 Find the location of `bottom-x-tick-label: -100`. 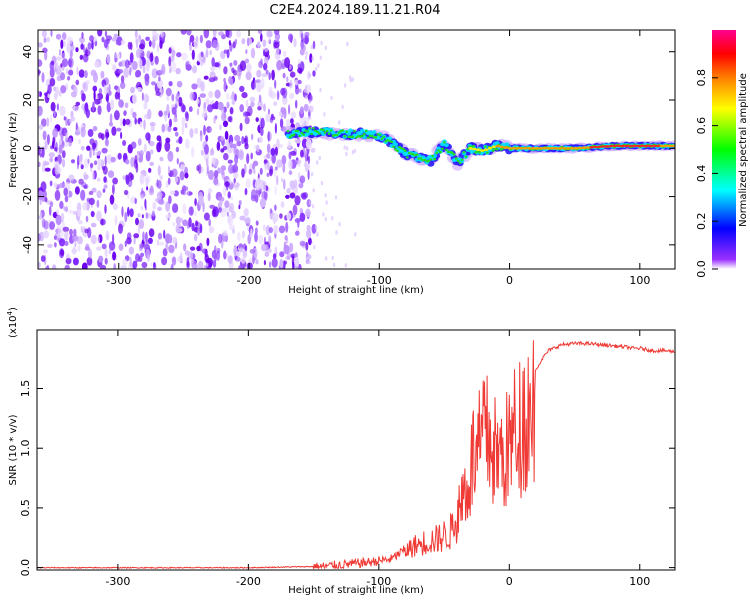

bottom-x-tick-label: -100 is located at coordinates (378, 581).